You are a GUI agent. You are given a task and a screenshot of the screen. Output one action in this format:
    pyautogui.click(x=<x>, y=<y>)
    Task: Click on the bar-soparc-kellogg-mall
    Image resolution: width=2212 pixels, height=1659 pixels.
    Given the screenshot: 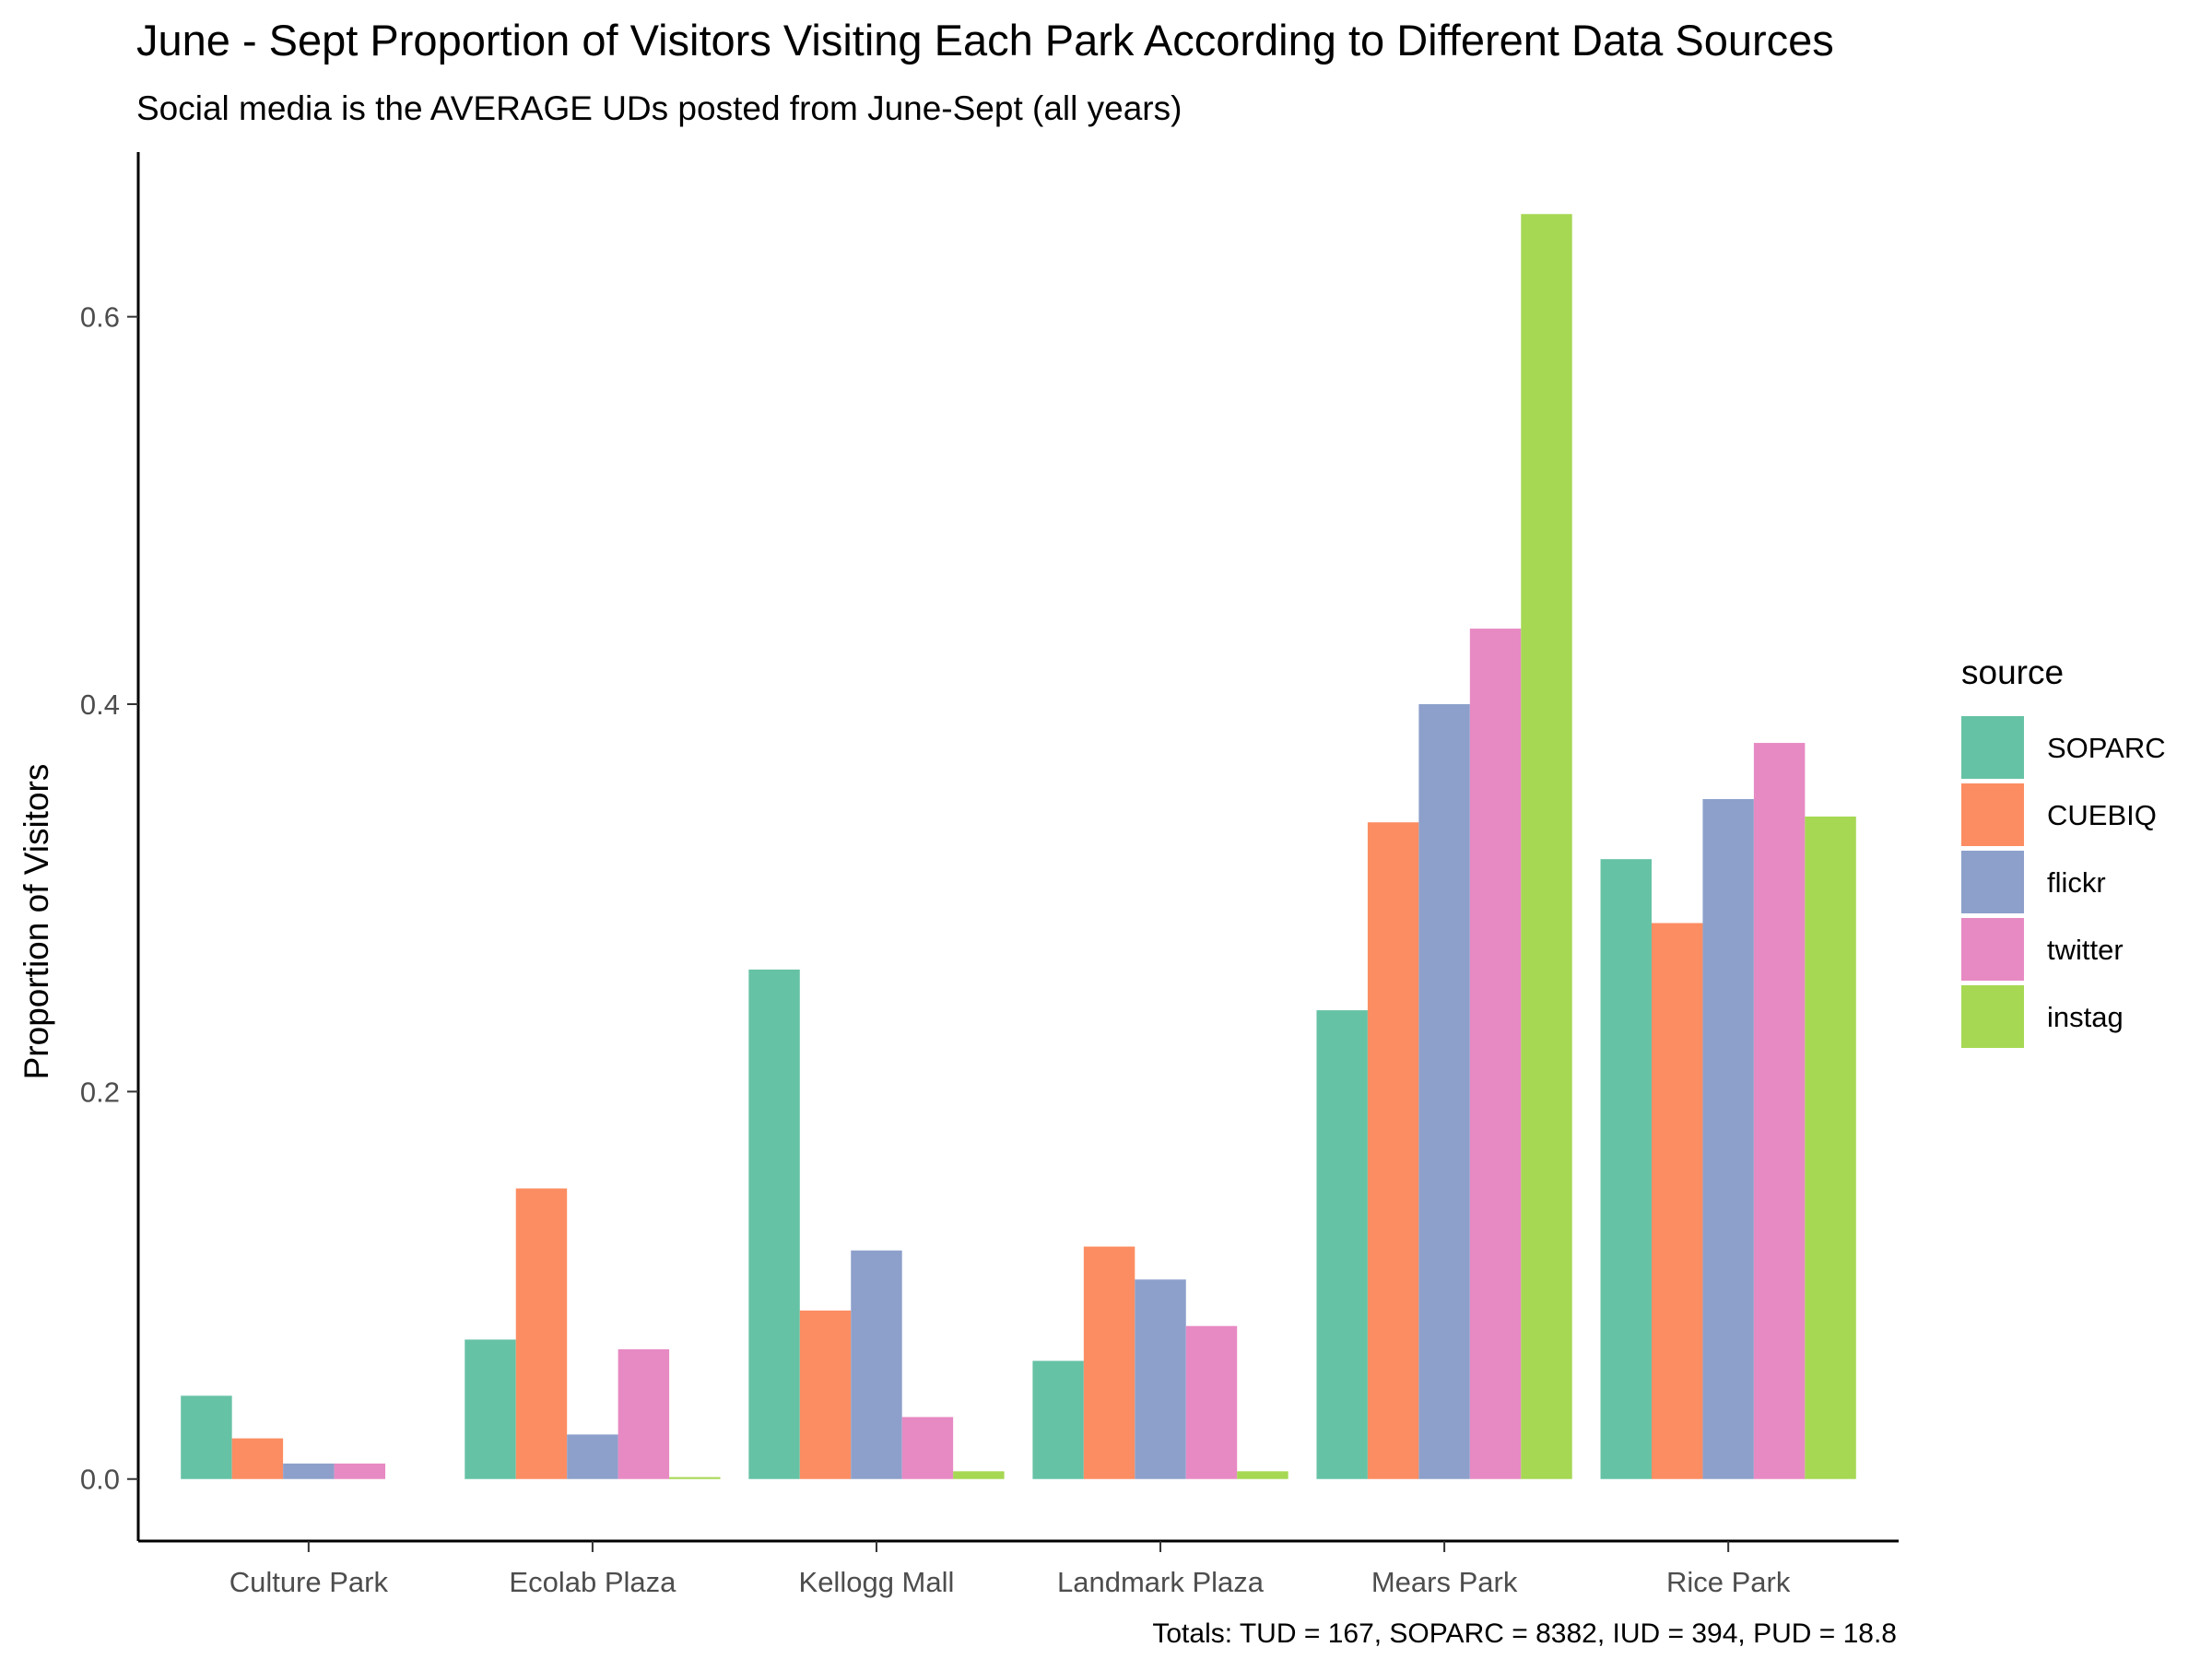 What is the action you would take?
    pyautogui.click(x=774, y=1224)
    